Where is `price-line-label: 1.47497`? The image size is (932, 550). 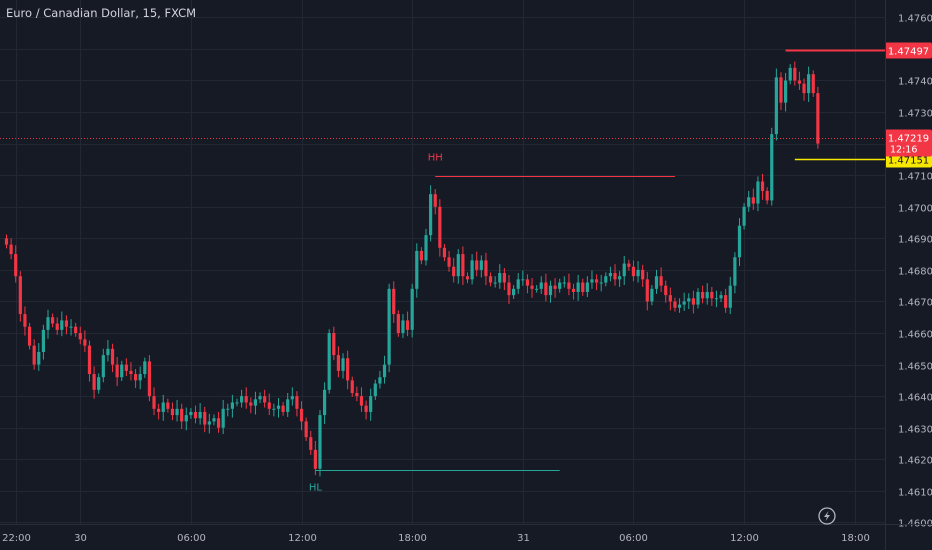
price-line-label: 1.47497 is located at coordinates (908, 52).